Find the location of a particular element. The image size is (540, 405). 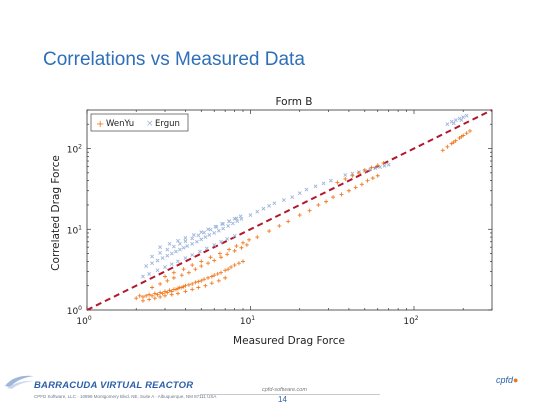

x-tick-label: 10¹ is located at coordinates (247, 321).